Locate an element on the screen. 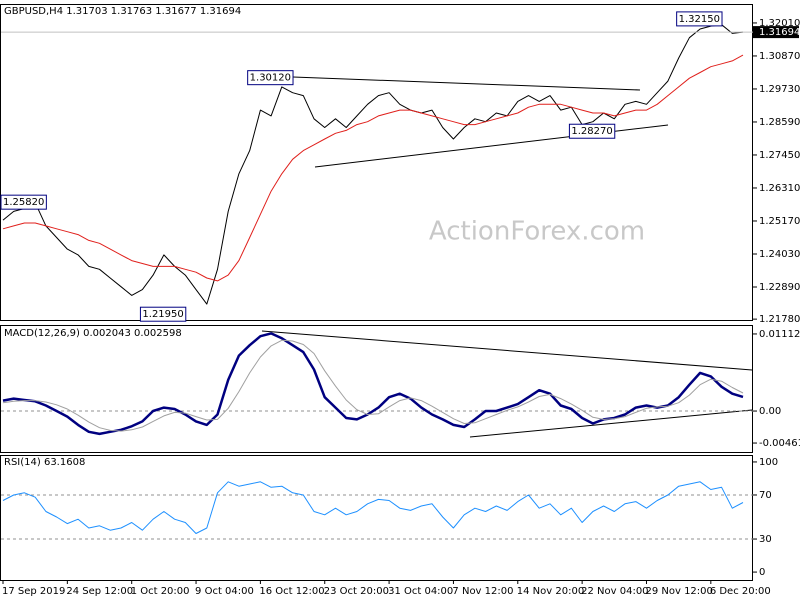 The width and height of the screenshot is (800, 600). watermark: ActionForex.com is located at coordinates (537, 232).